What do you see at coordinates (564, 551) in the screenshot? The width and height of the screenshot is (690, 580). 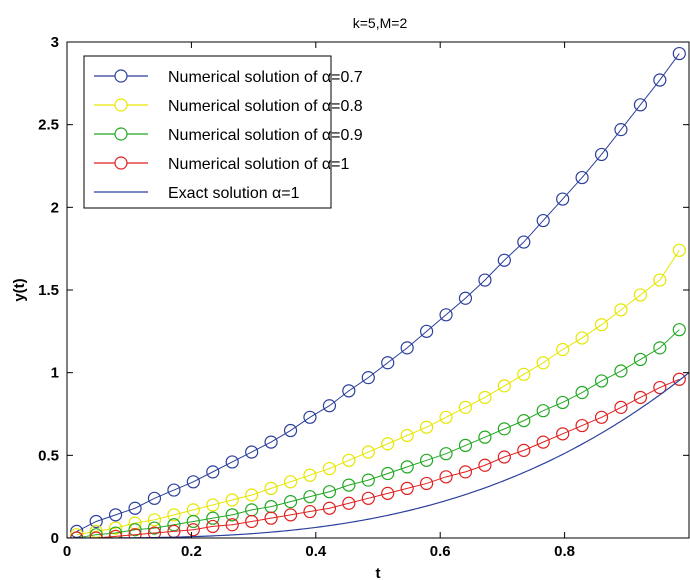 I see `x-tick-label: 0.8` at bounding box center [564, 551].